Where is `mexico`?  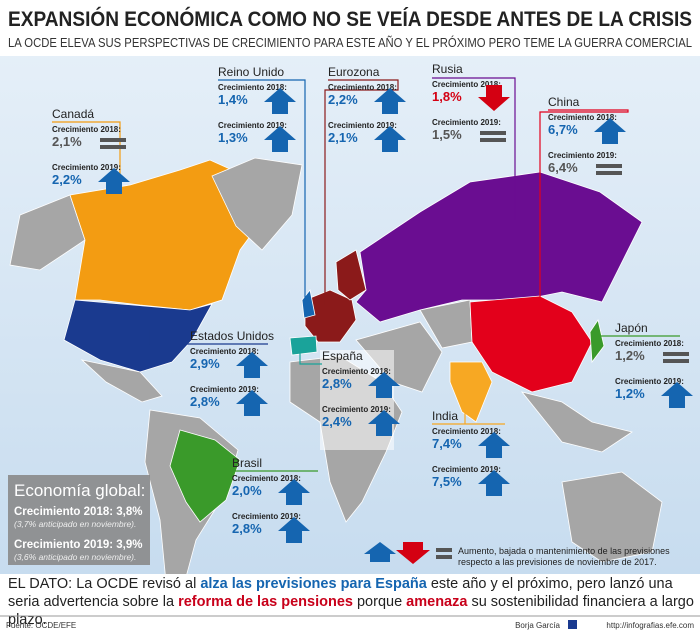
mexico is located at coordinates (121, 381).